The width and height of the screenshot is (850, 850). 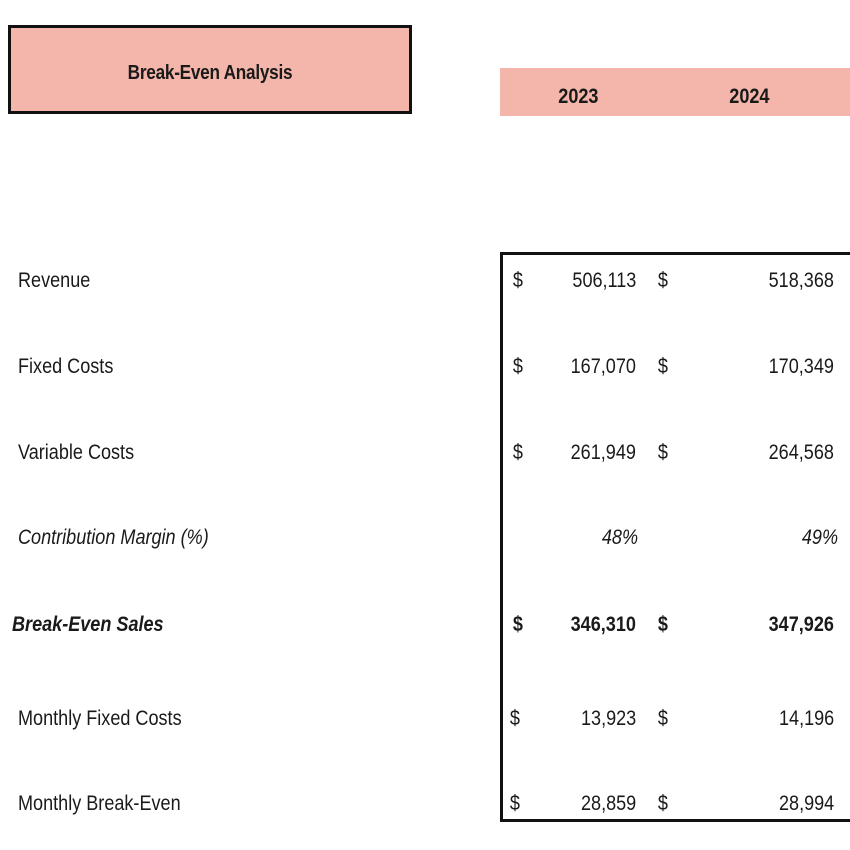 I want to click on table-row-break-even-sales: Break-Even Sales $ 346,310 $ 347,926, so click(x=425, y=623).